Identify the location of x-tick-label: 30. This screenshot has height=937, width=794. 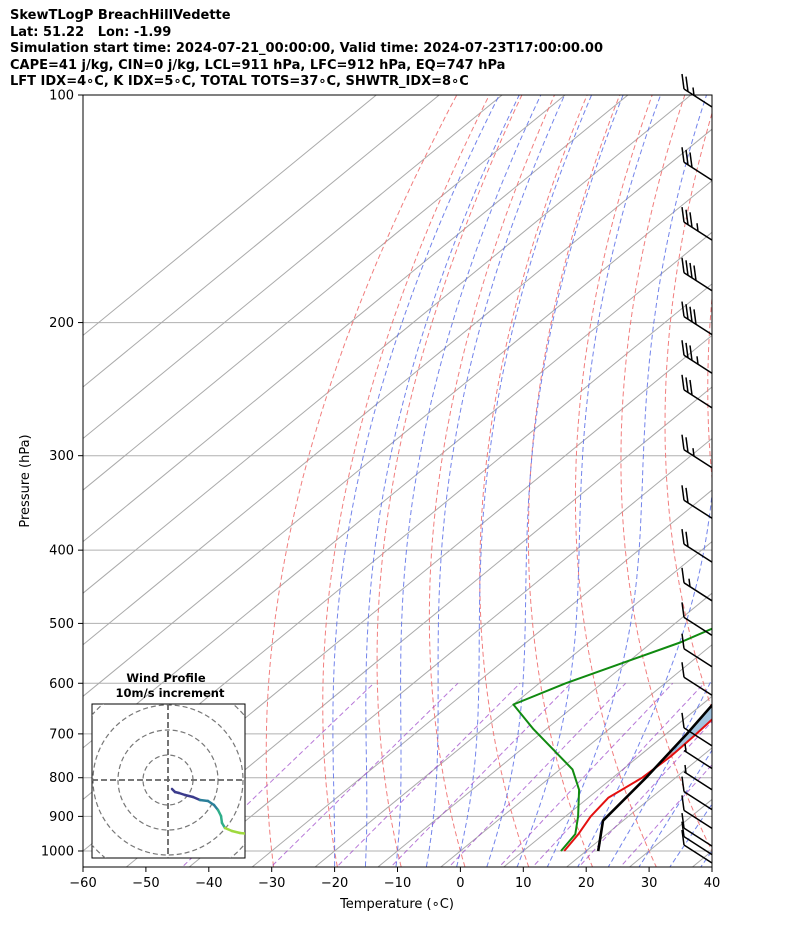
(649, 883).